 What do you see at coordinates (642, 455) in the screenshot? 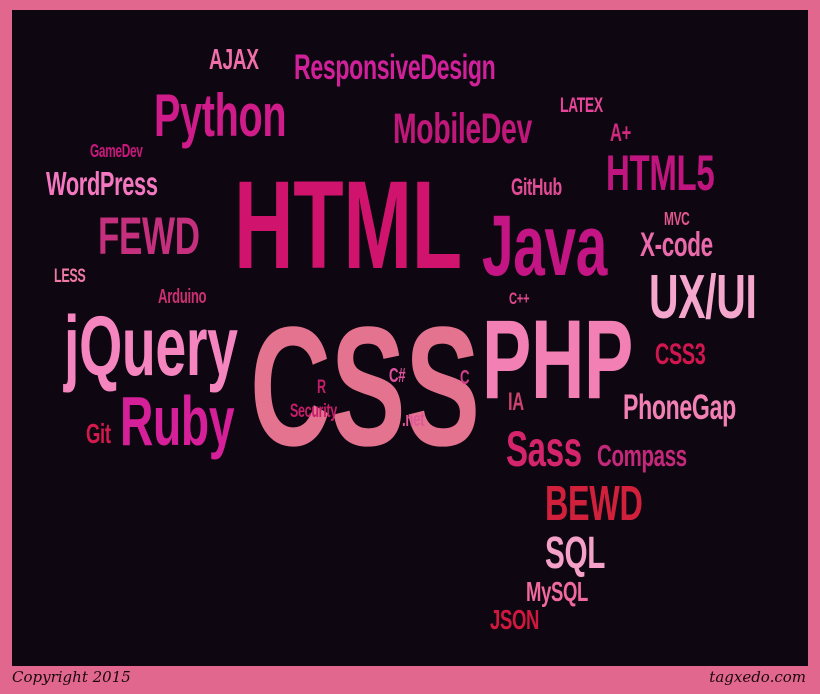
I see `word-compass: Compass` at bounding box center [642, 455].